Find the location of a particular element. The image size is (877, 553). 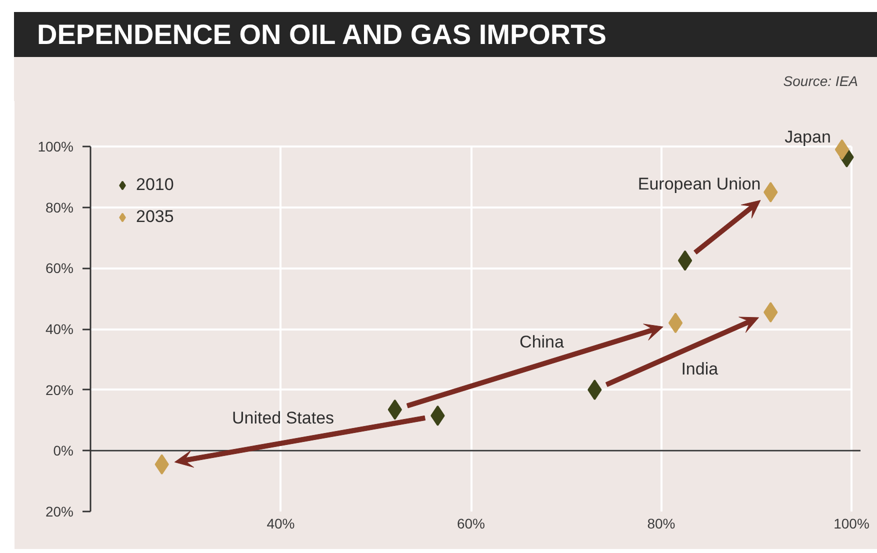

y-tick-label: 0% is located at coordinates (63, 450).